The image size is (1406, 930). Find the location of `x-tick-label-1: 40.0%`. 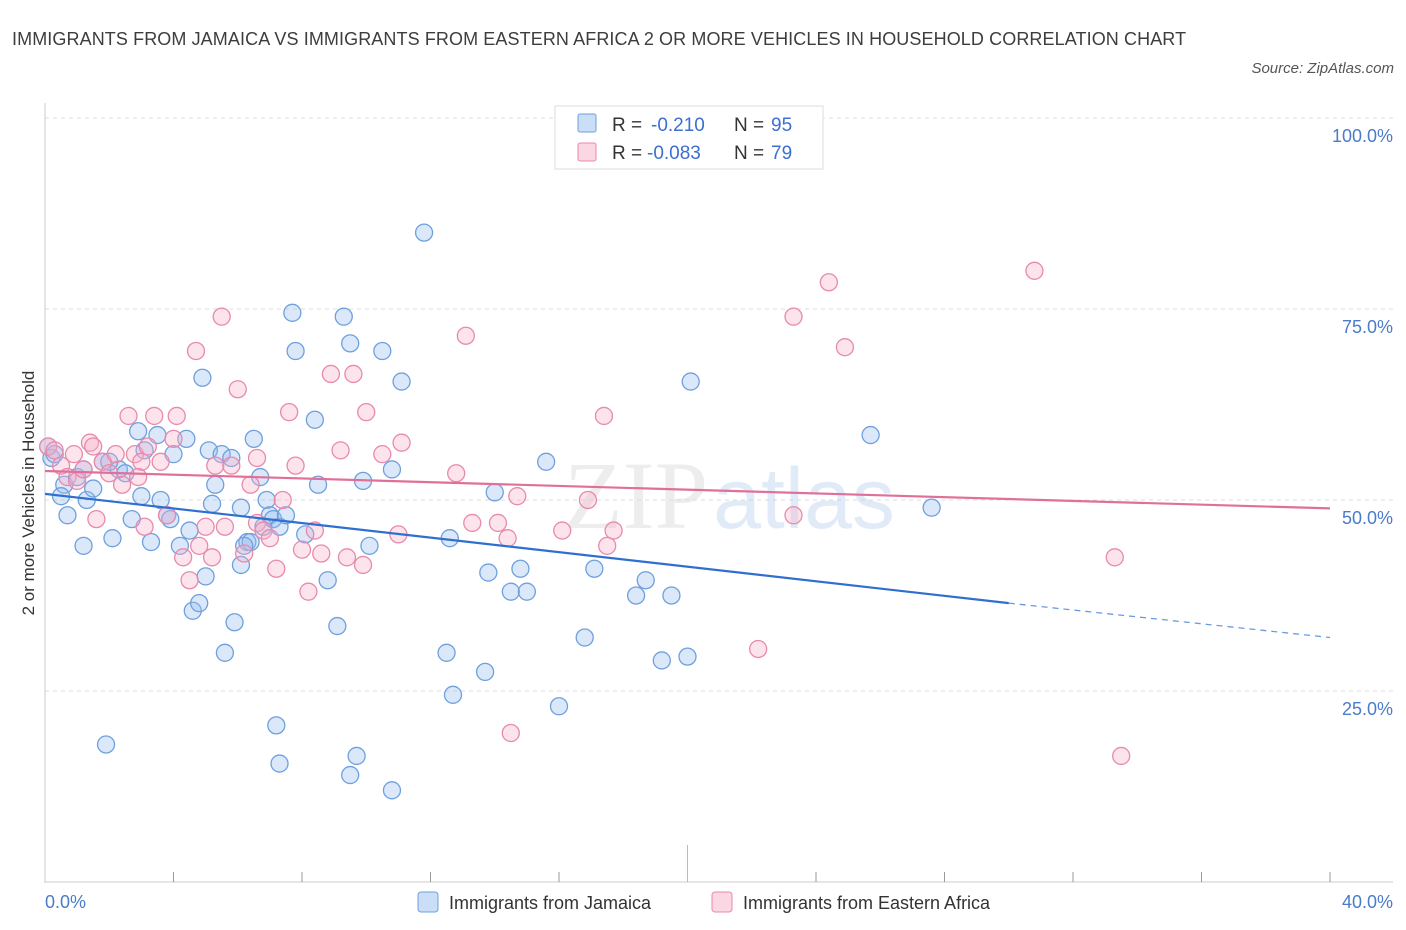

x-tick-label-1: 40.0% is located at coordinates (1367, 902).